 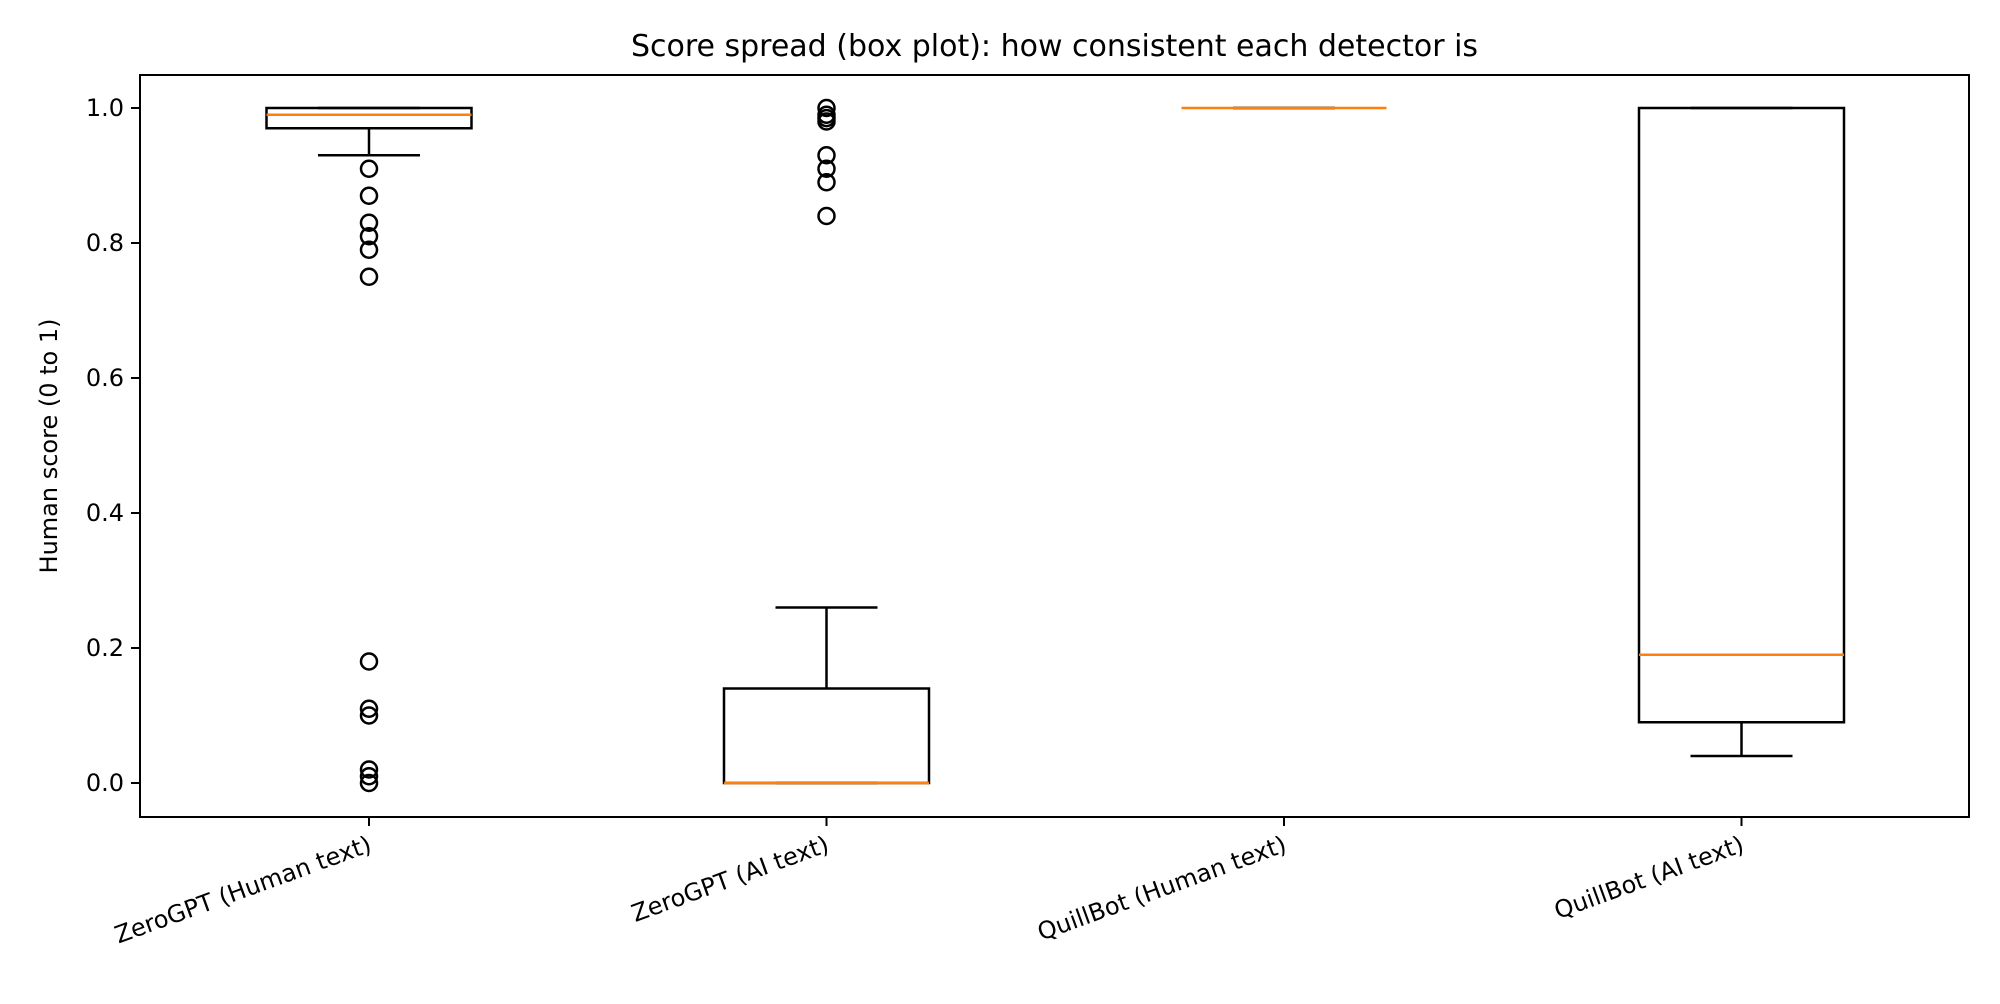 I want to click on y-axis-ticks: 0.0 0.2 0.4 0.6 0.8 1.0, so click(x=113, y=445).